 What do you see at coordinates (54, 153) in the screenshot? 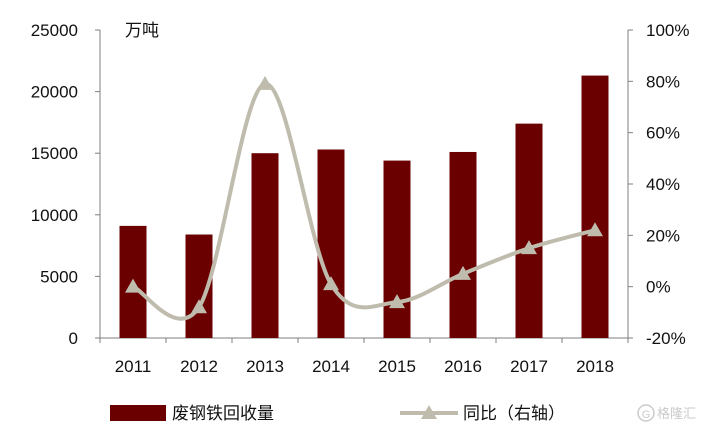
I see `left-tick-label: 15000` at bounding box center [54, 153].